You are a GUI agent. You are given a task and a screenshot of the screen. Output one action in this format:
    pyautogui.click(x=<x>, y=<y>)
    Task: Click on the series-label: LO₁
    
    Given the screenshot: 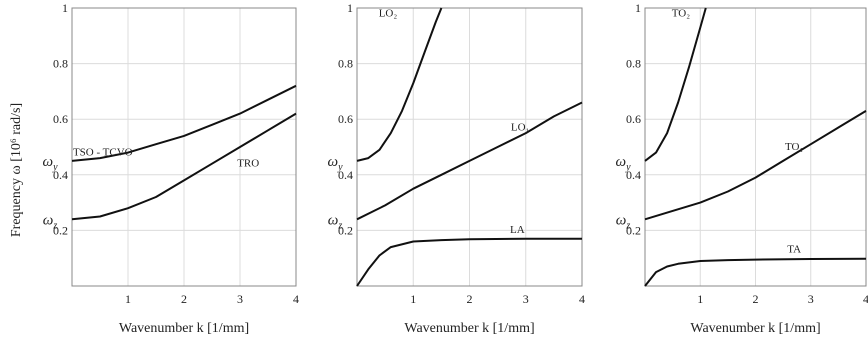 What is the action you would take?
    pyautogui.click(x=520, y=127)
    